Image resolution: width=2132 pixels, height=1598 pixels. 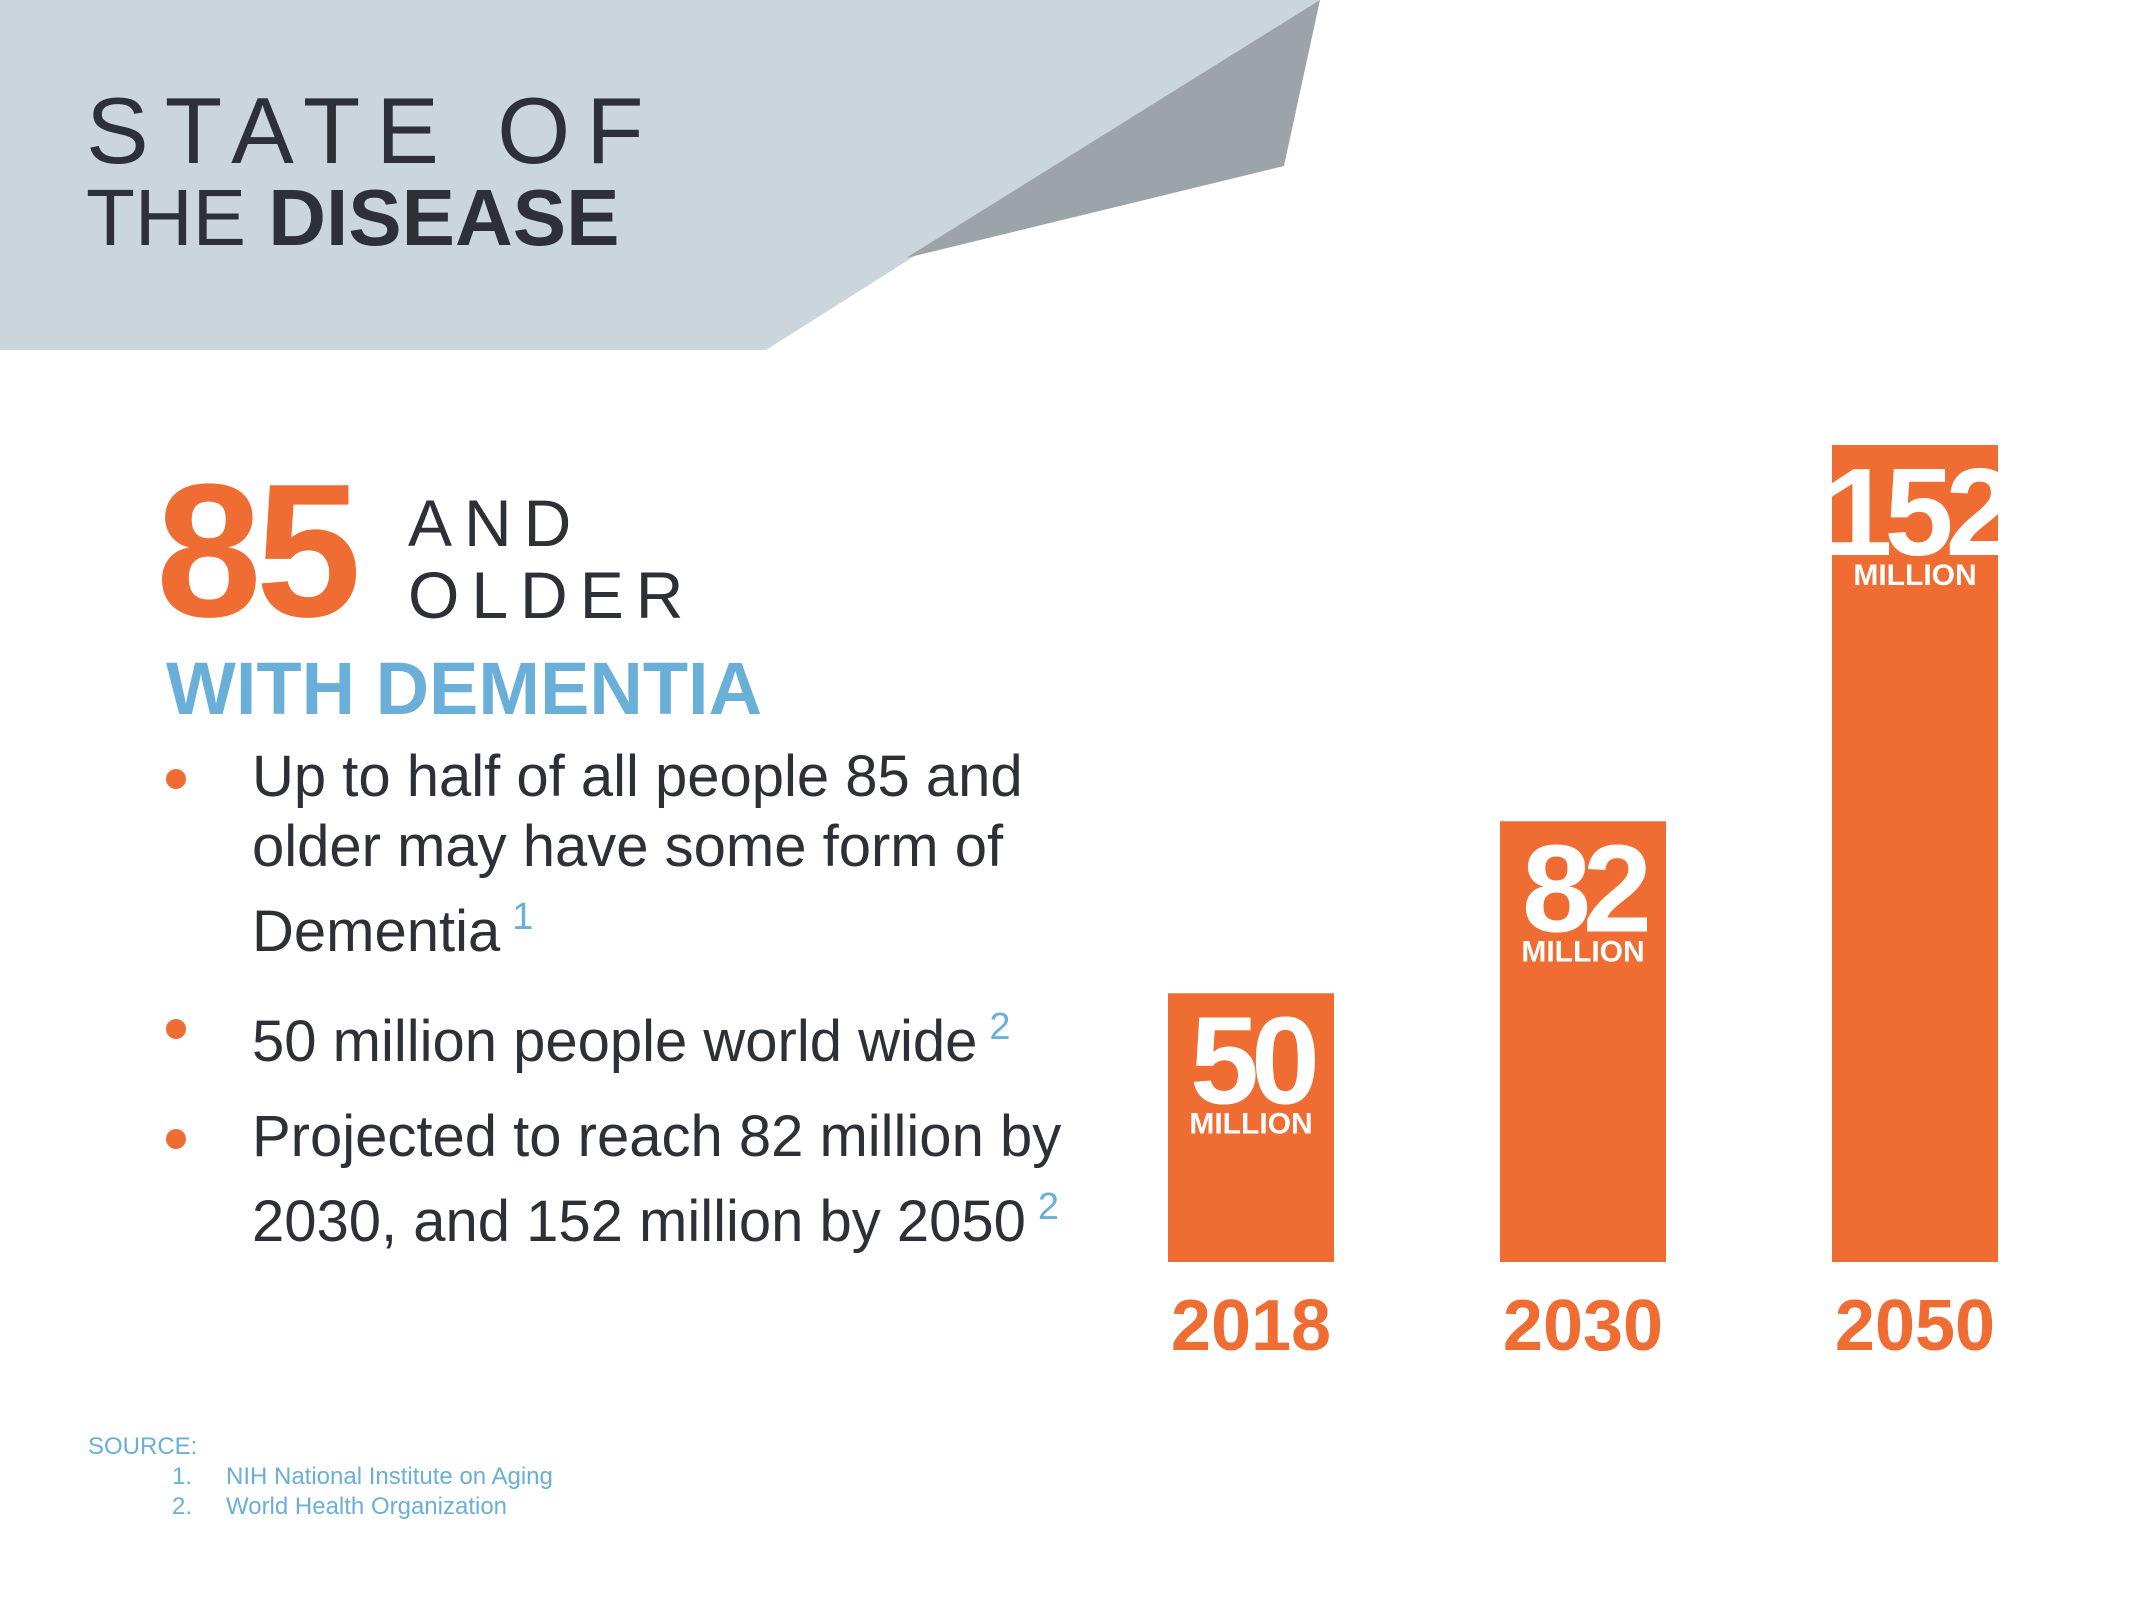 I want to click on bar-2018, so click(x=1251, y=1127).